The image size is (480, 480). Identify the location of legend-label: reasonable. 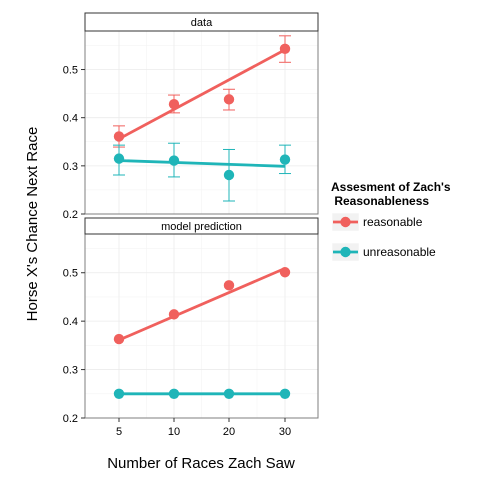
(393, 222).